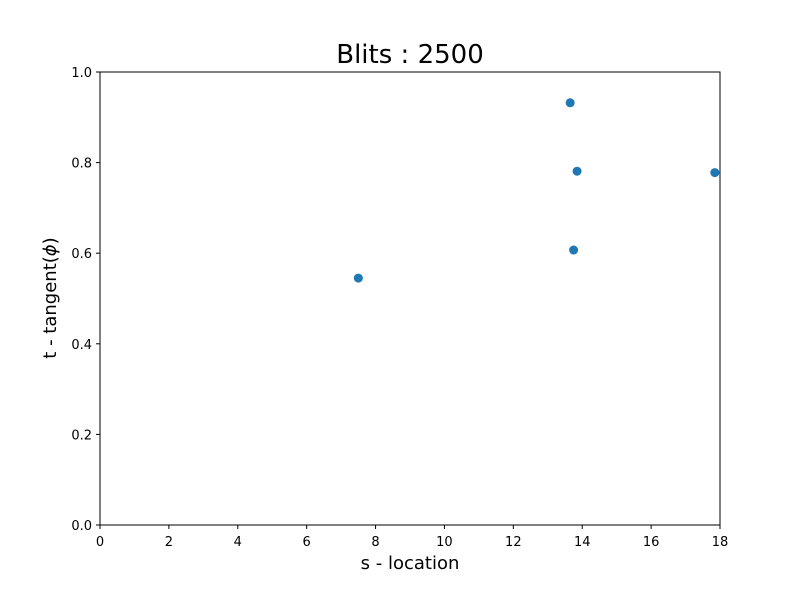  What do you see at coordinates (238, 542) in the screenshot?
I see `x-tick-label: 4` at bounding box center [238, 542].